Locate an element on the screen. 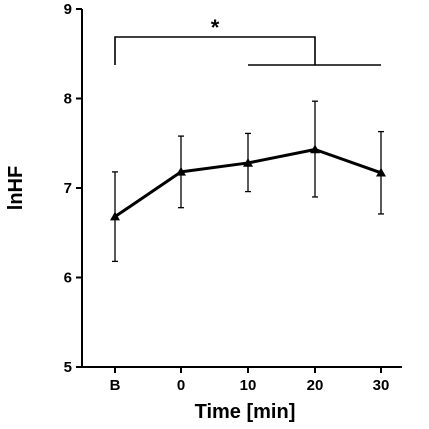  y-tick-label: 7 is located at coordinates (68, 188).